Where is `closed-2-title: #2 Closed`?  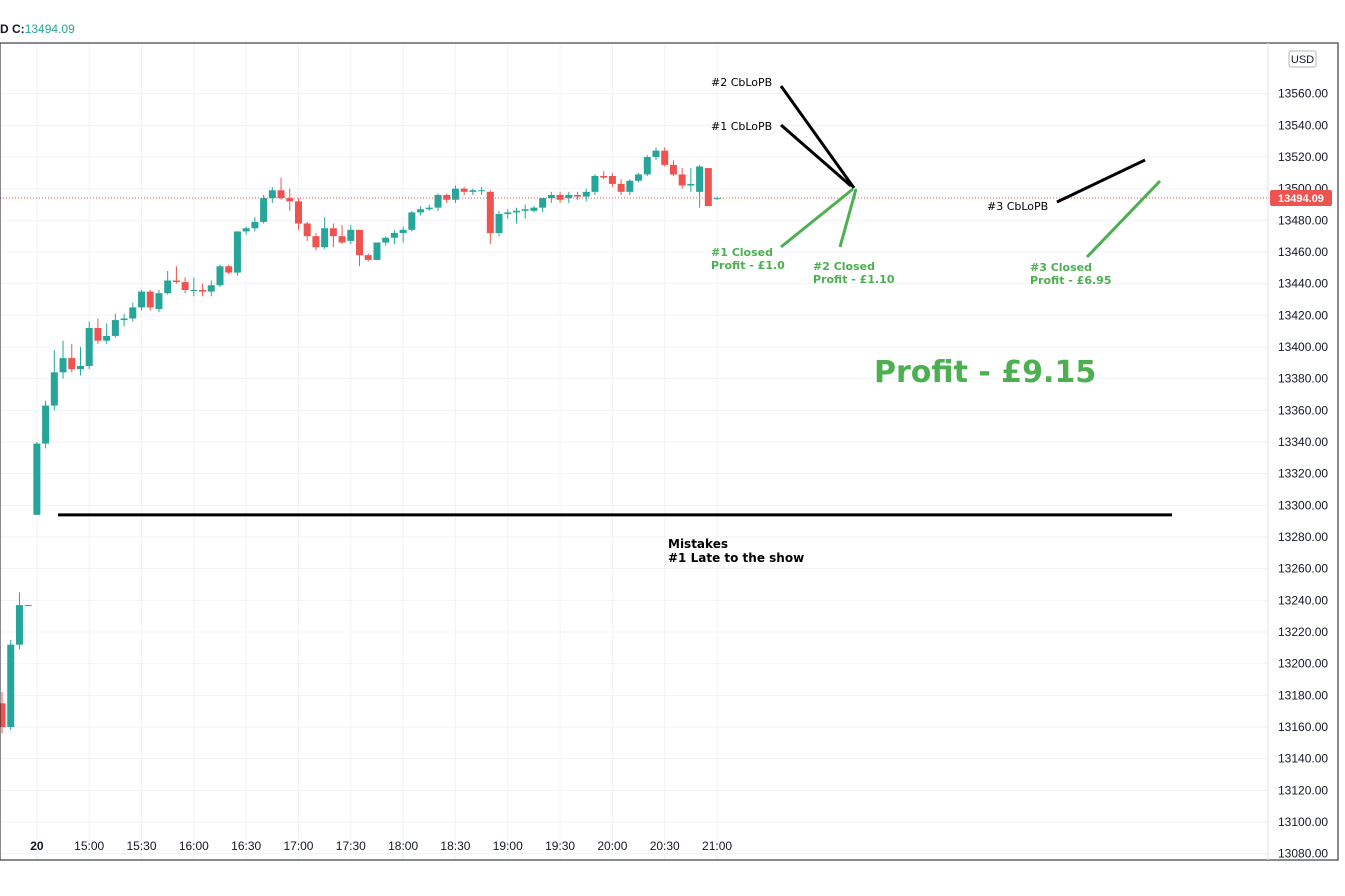
closed-2-title: #2 Closed is located at coordinates (844, 266).